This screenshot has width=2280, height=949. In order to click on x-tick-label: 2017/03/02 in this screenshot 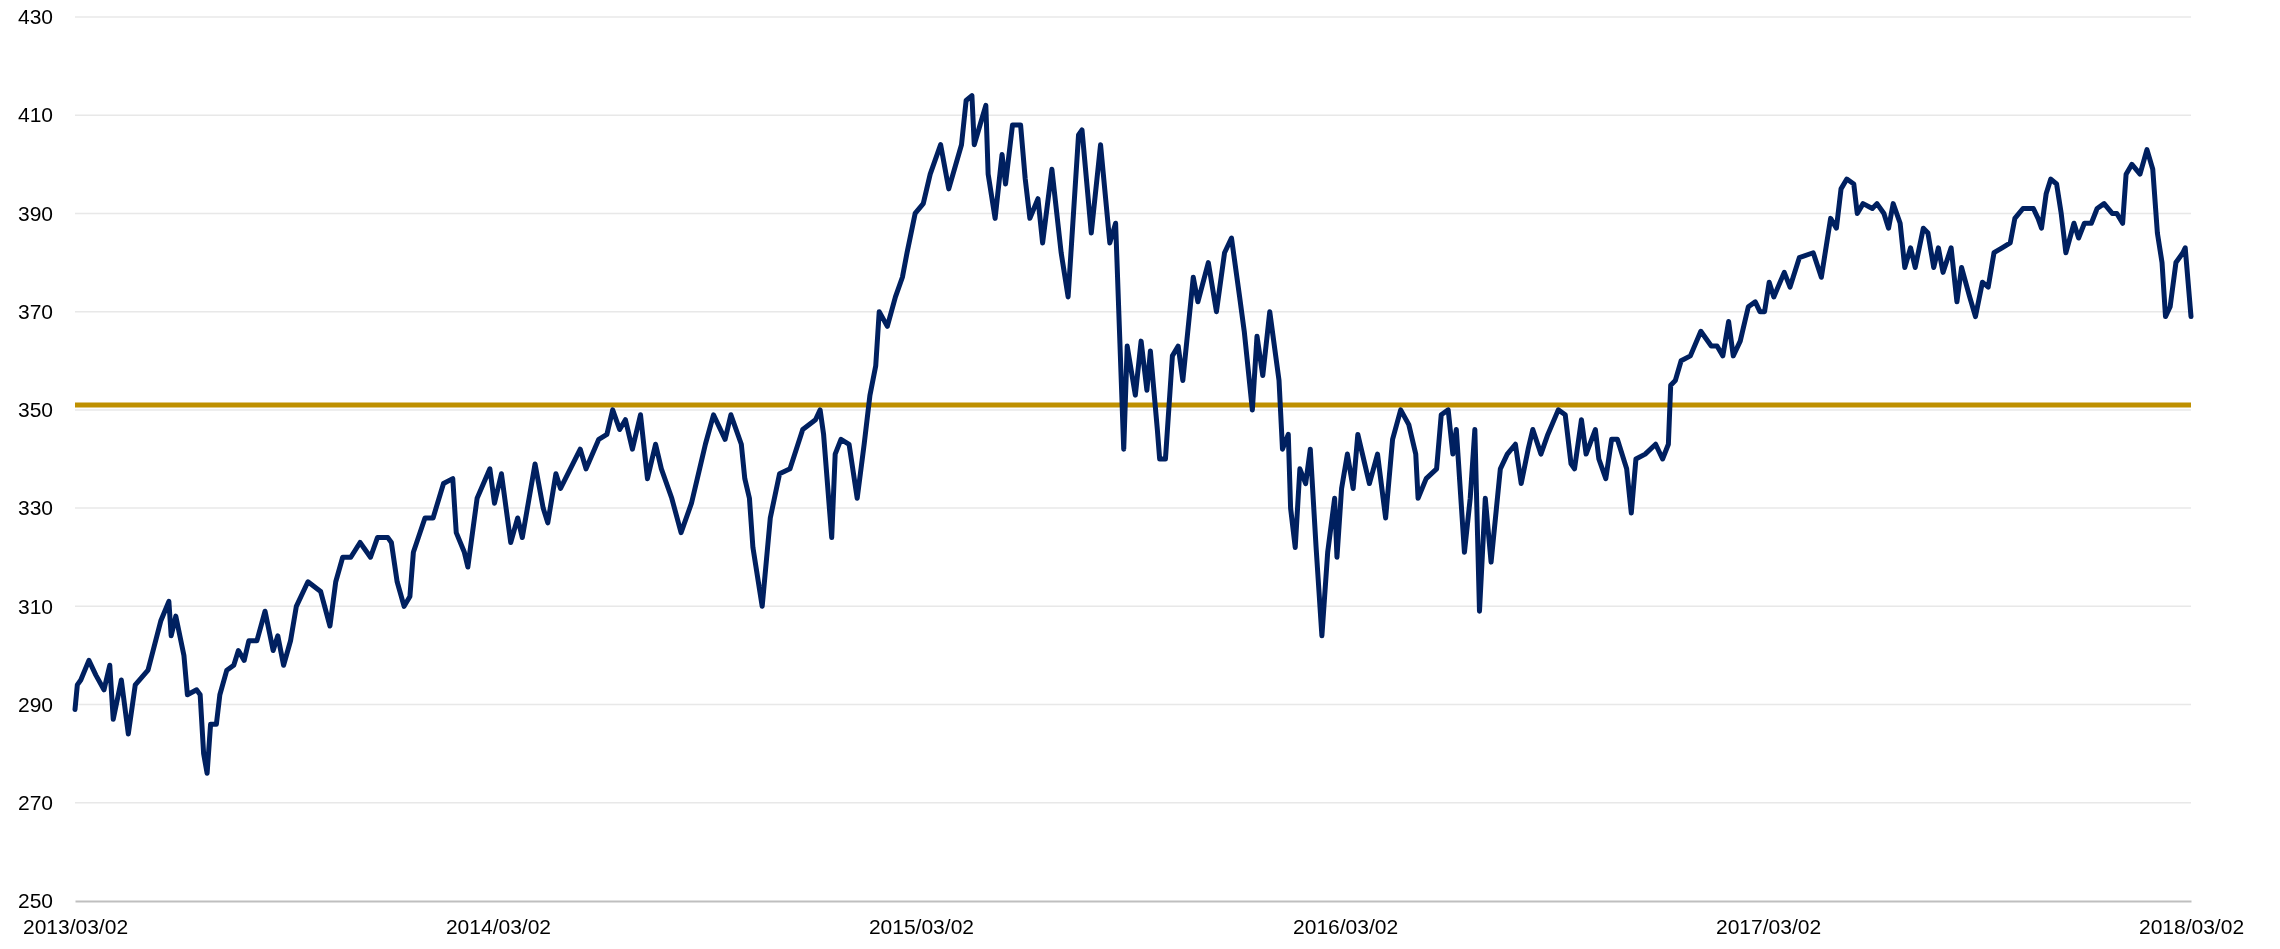, I will do `click(1768, 926)`.